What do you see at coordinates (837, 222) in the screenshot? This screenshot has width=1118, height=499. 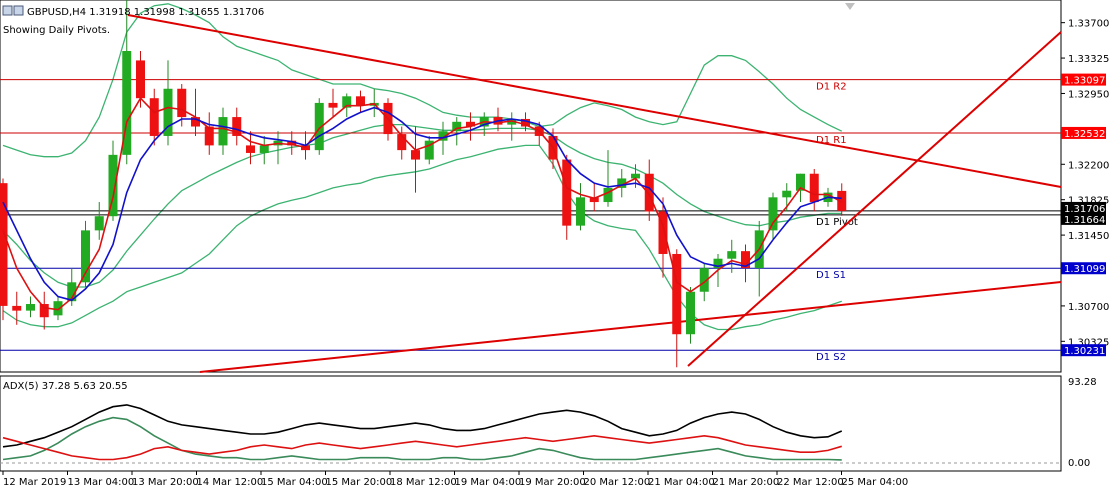 I see `pivot-label: D1 Pivot` at bounding box center [837, 222].